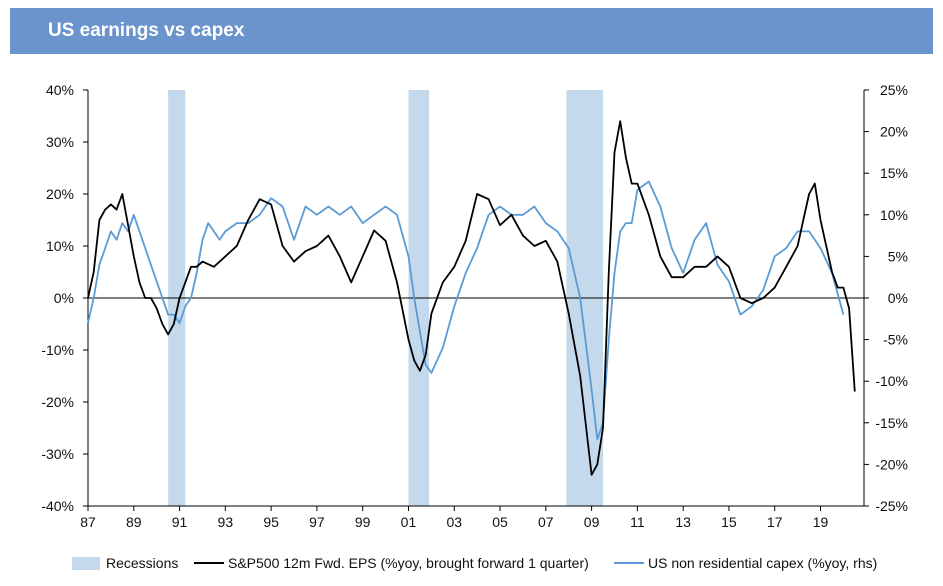 This screenshot has height=586, width=943. I want to click on left-tick-label: -40%, so click(57, 506).